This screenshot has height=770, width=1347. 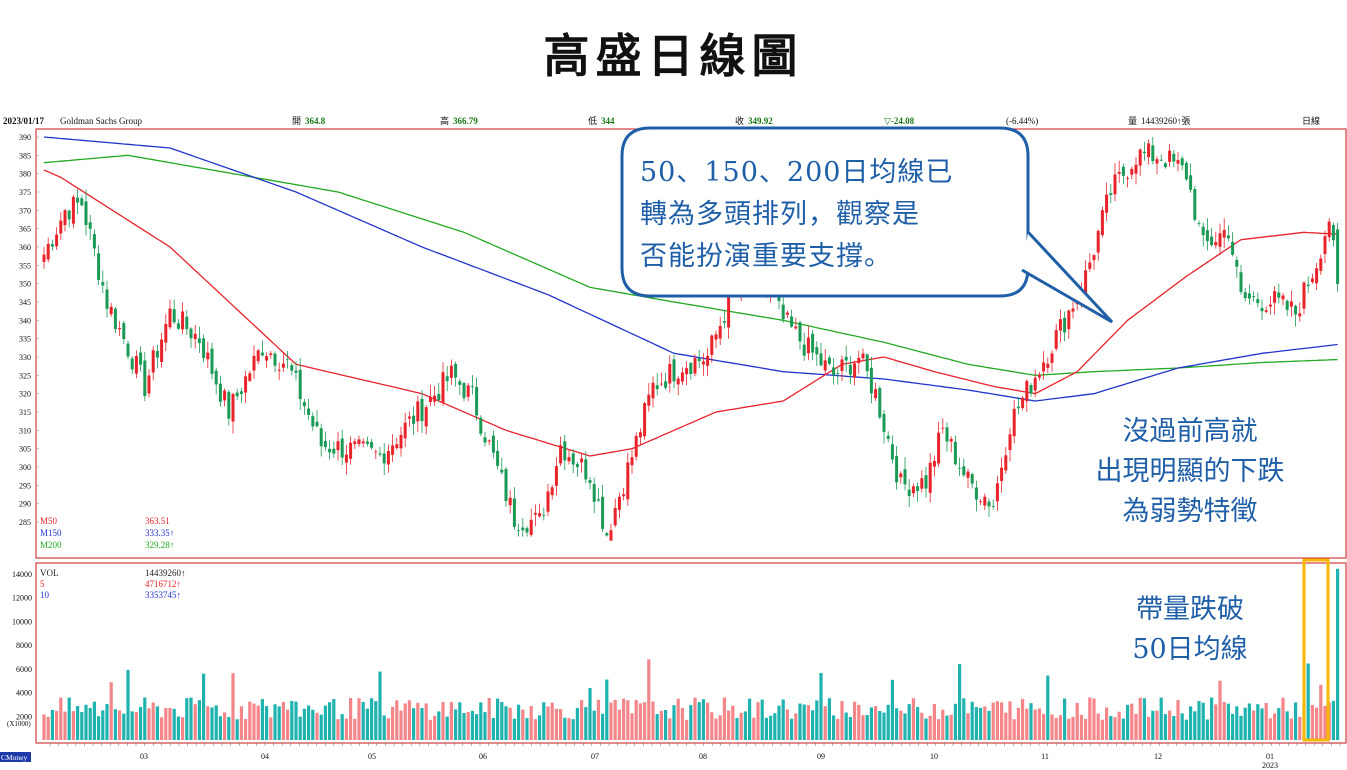 What do you see at coordinates (1166, 121) in the screenshot?
I see `header-volume: 14439260↑張` at bounding box center [1166, 121].